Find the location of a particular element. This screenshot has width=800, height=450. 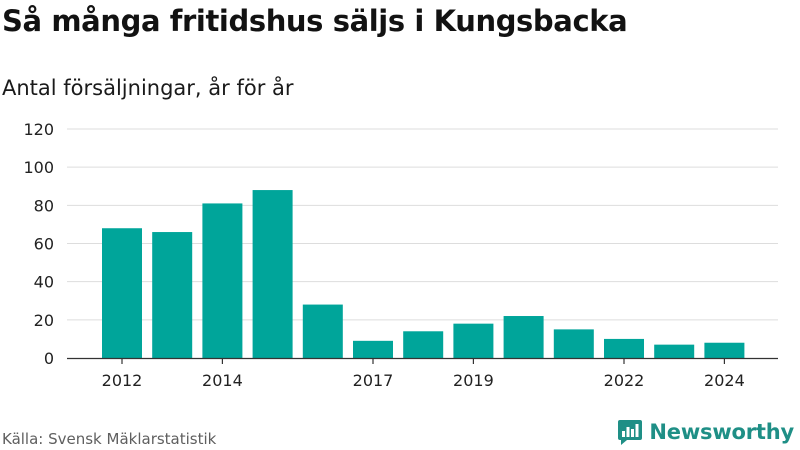

x-tick-label: 2022 is located at coordinates (624, 380).